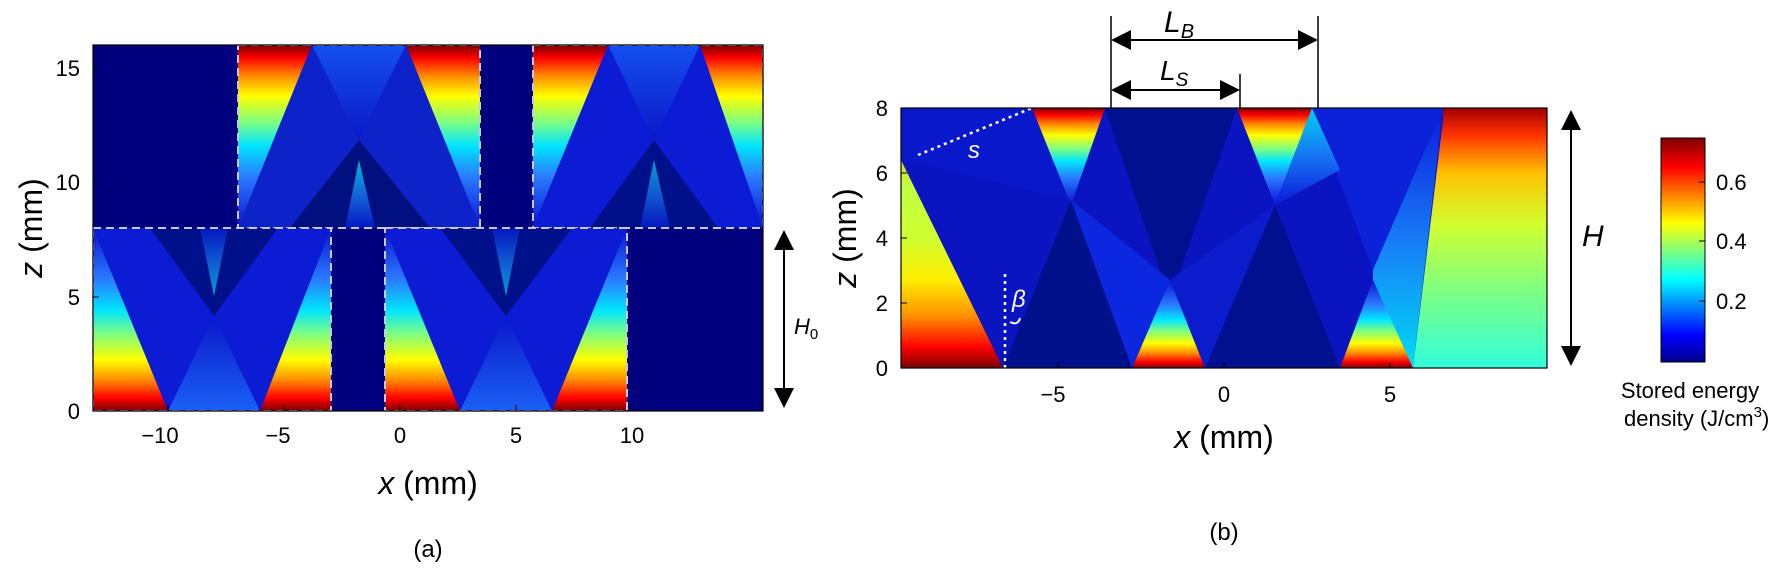  I want to click on y-tick-label: 10, so click(68, 182).